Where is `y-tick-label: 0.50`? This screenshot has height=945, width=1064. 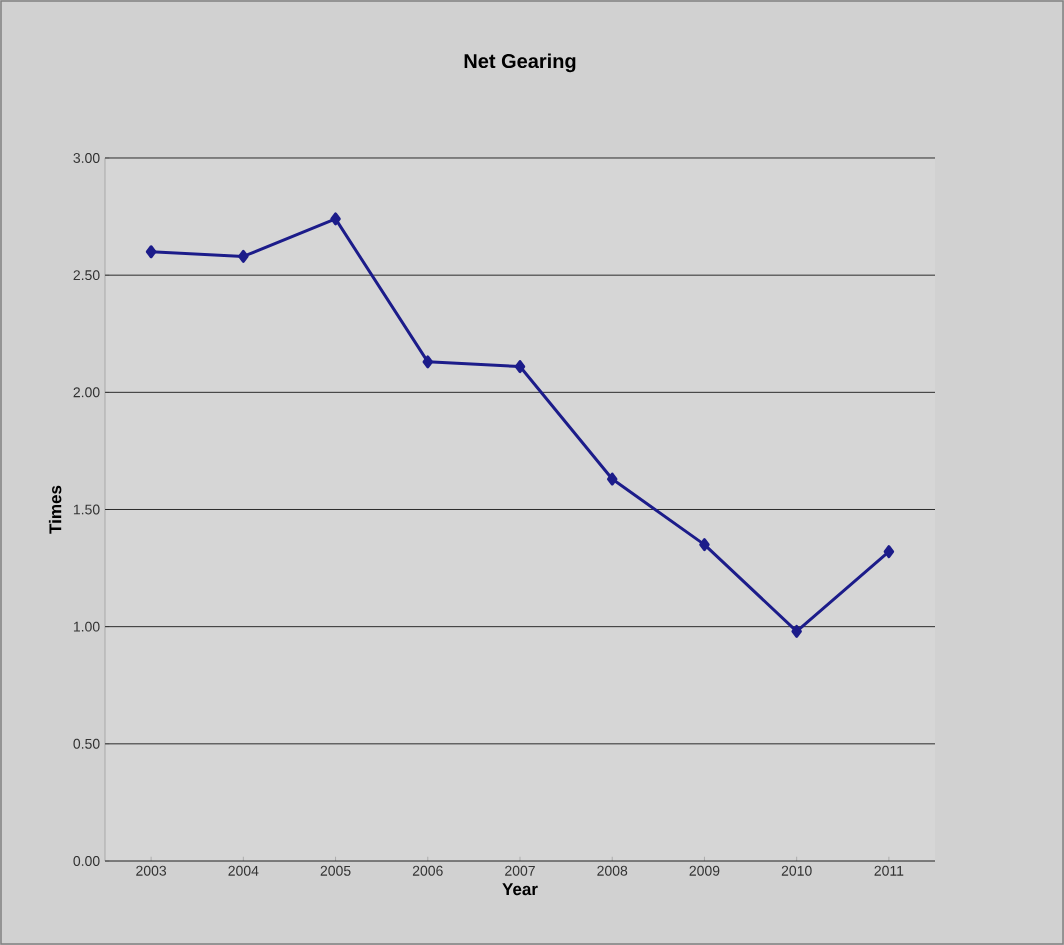 y-tick-label: 0.50 is located at coordinates (86, 743).